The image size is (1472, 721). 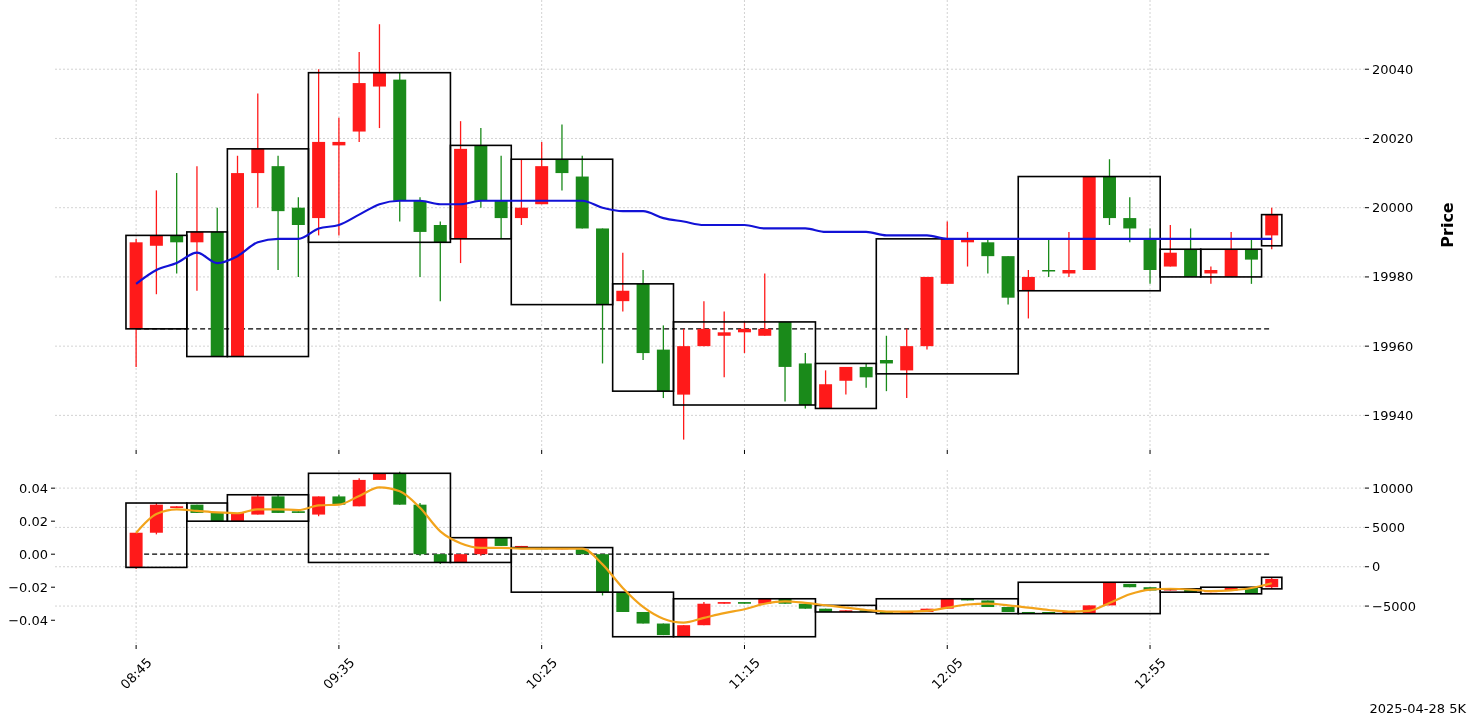 I want to click on y-tick-label: 20040, so click(x=1393, y=69).